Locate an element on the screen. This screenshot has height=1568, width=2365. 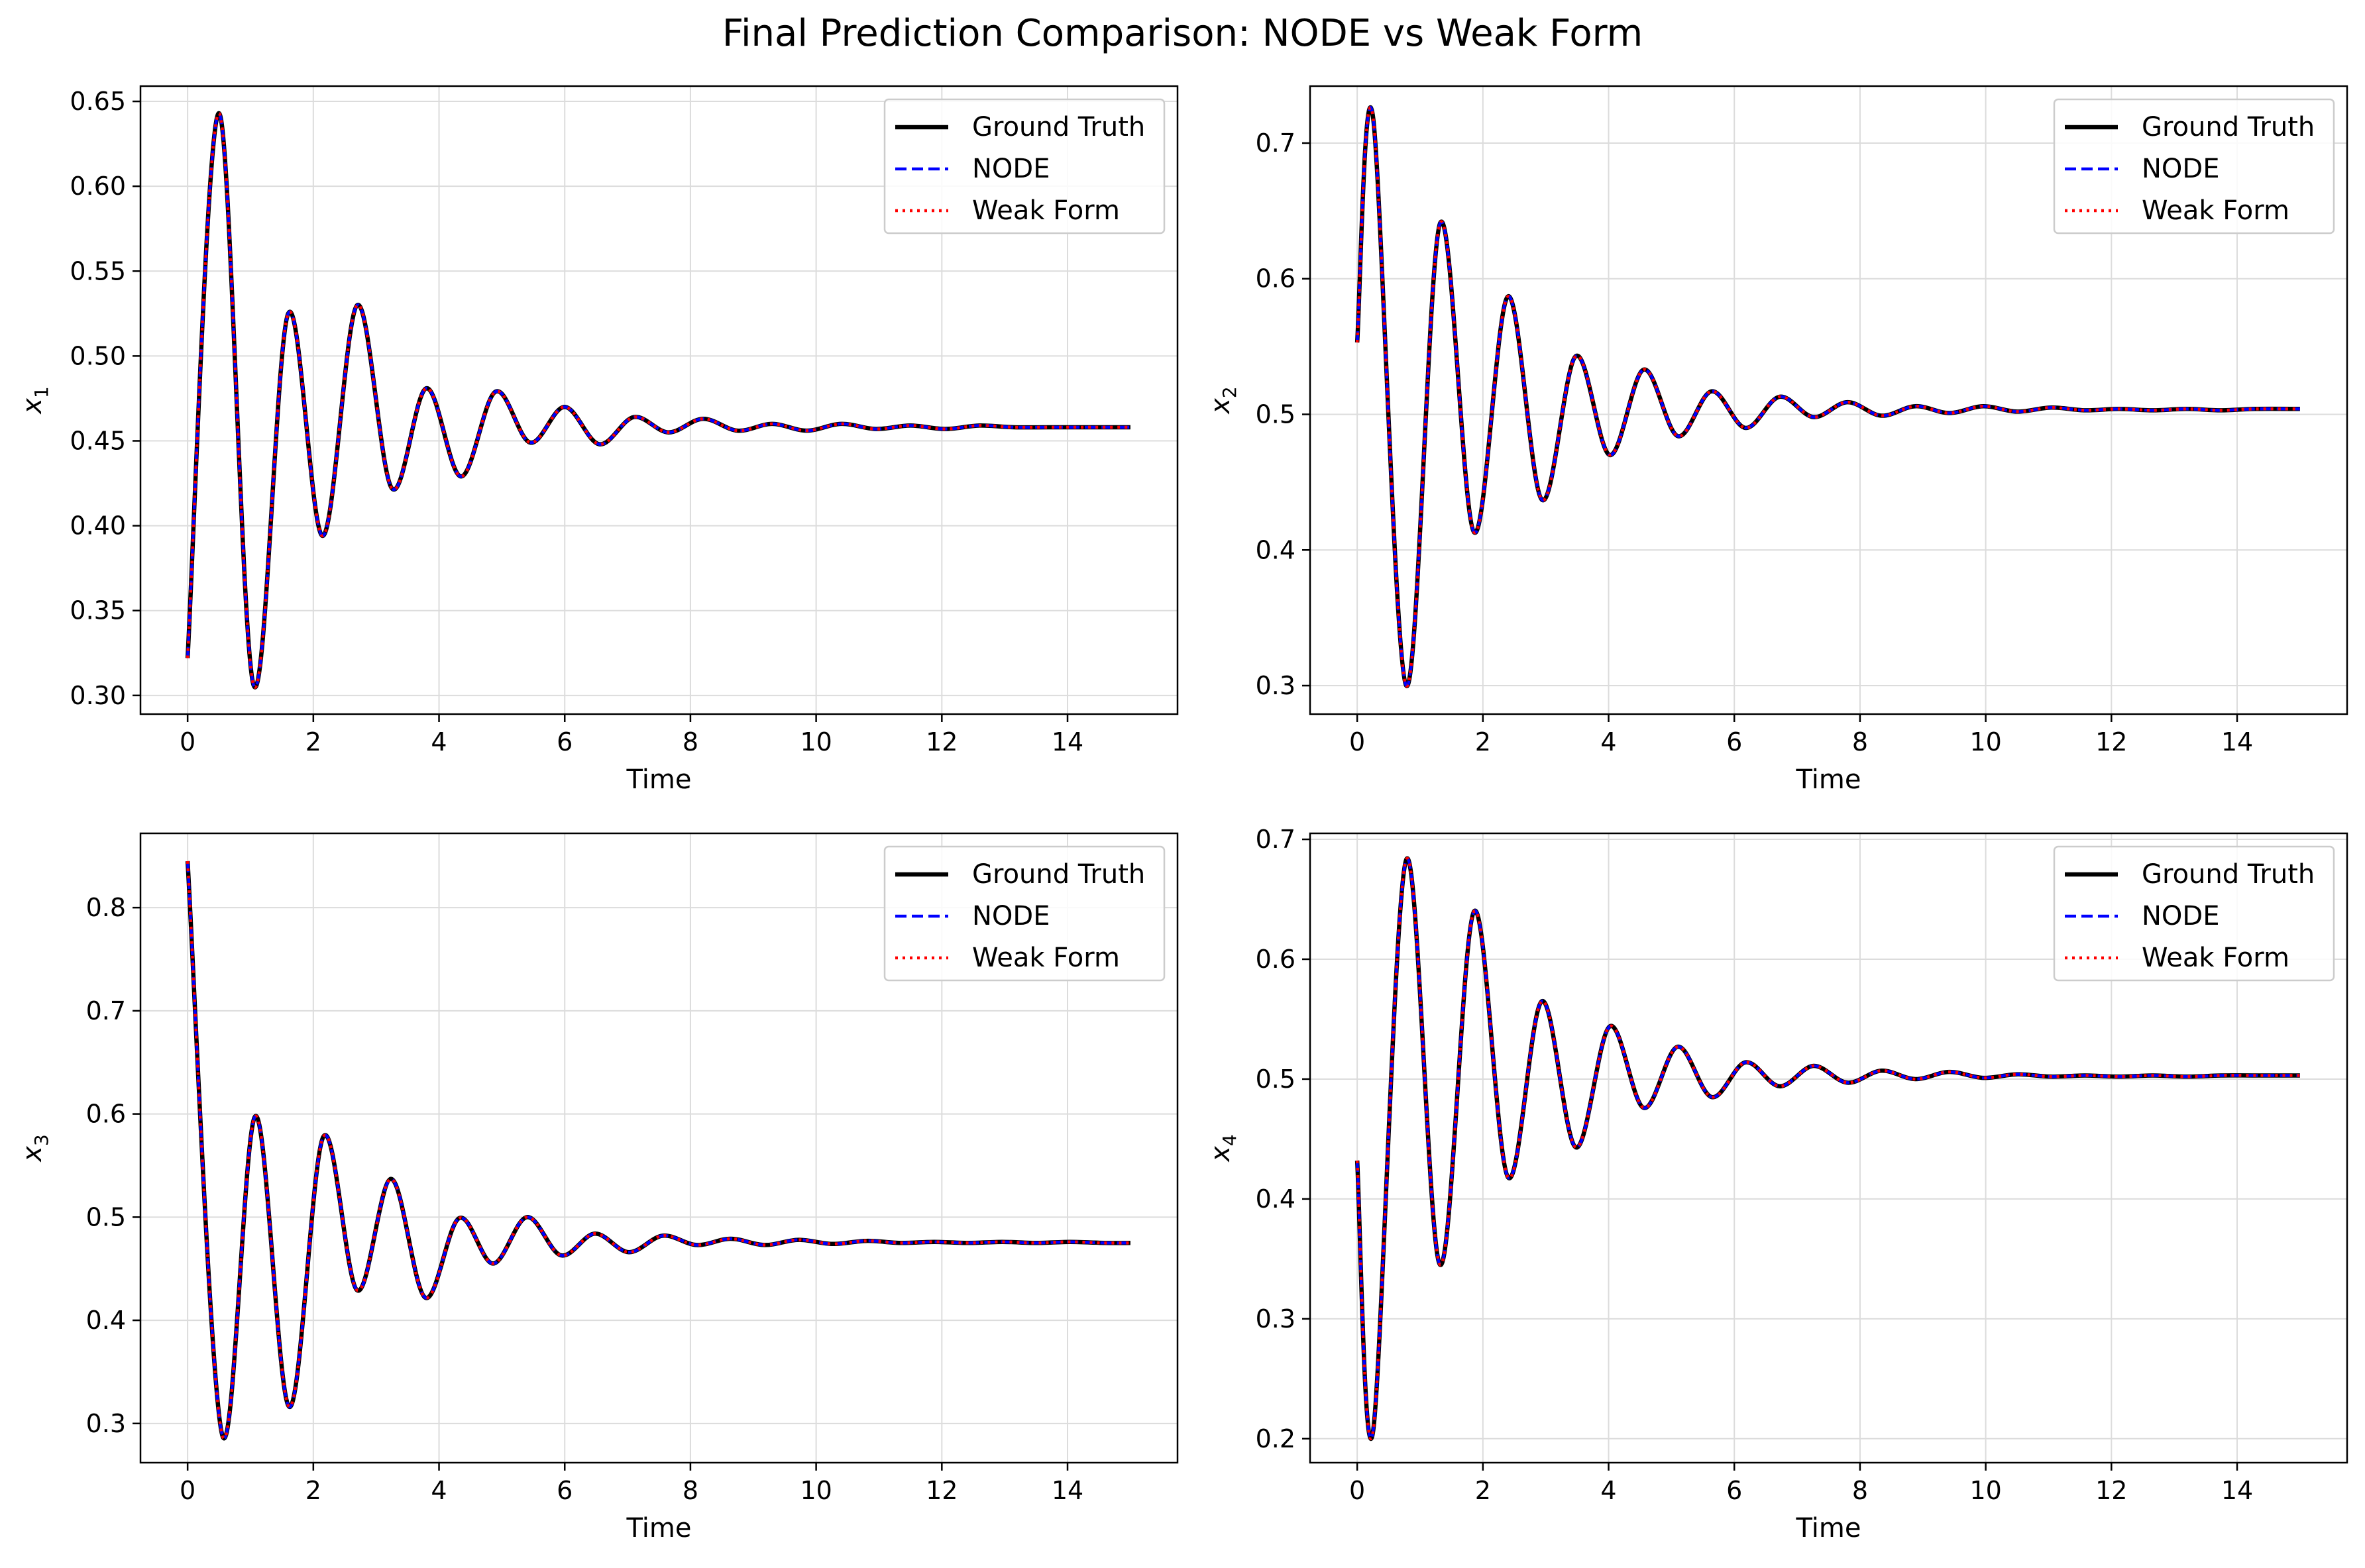
y-tick-label: 0.30 is located at coordinates (98, 696).